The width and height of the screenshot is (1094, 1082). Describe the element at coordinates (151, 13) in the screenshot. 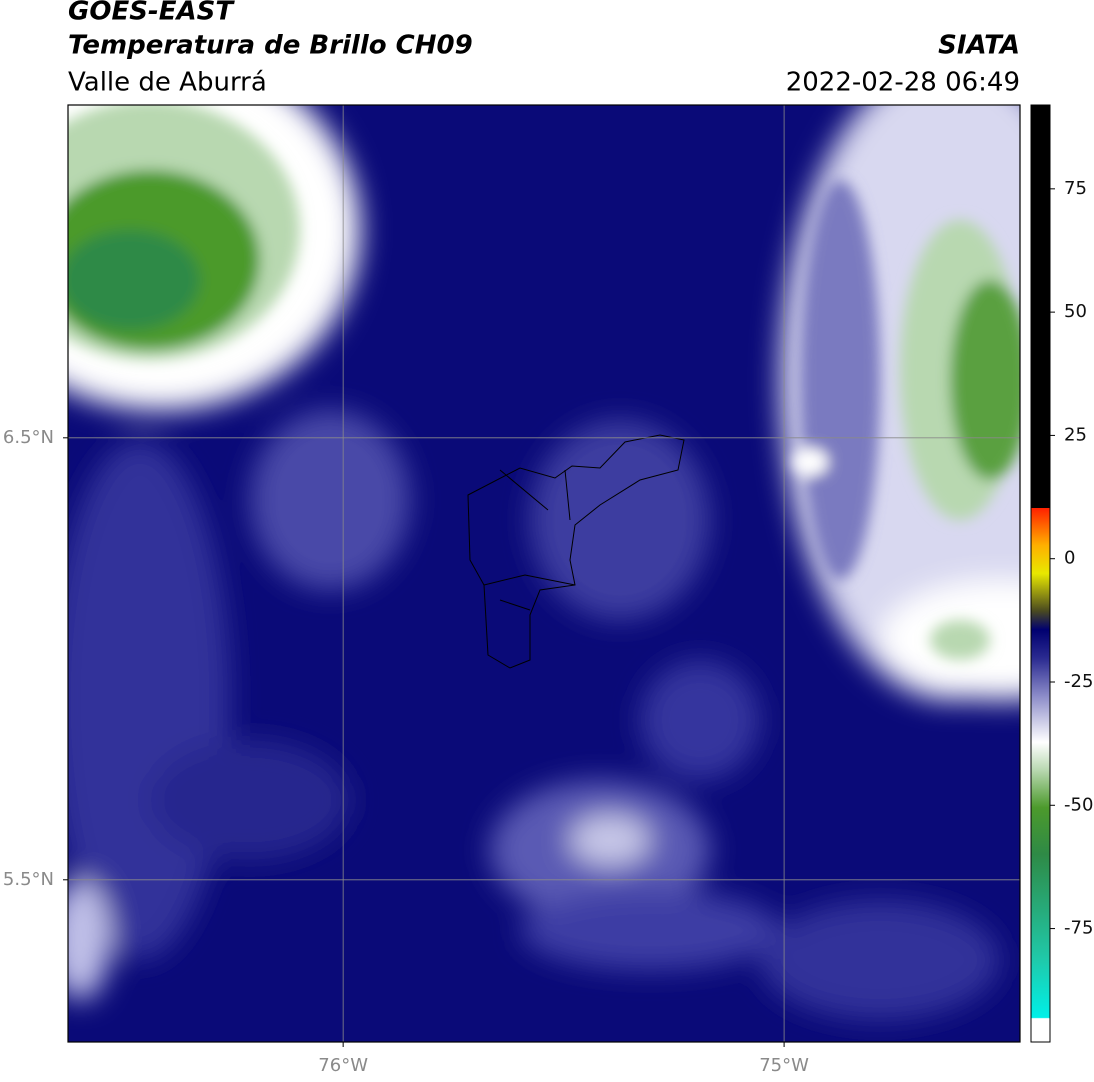

I see `title: GOES-EAST` at that location.